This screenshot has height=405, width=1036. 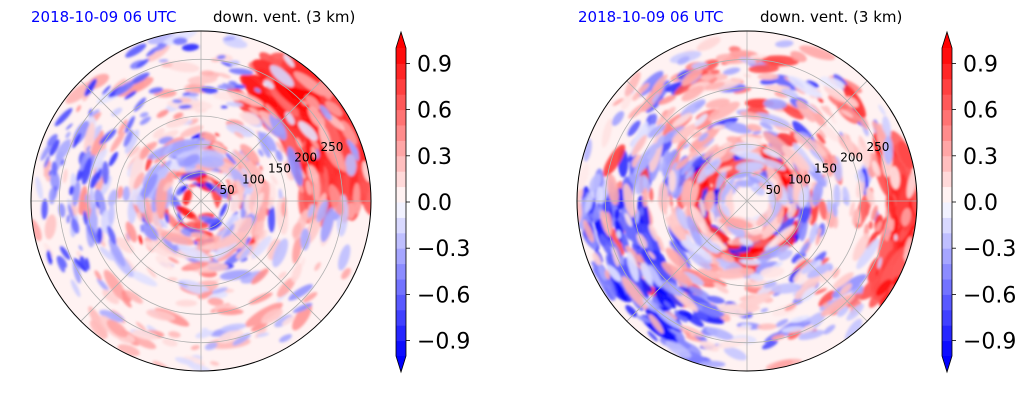 What do you see at coordinates (305, 158) in the screenshot?
I see `radial-tick-label: 200` at bounding box center [305, 158].